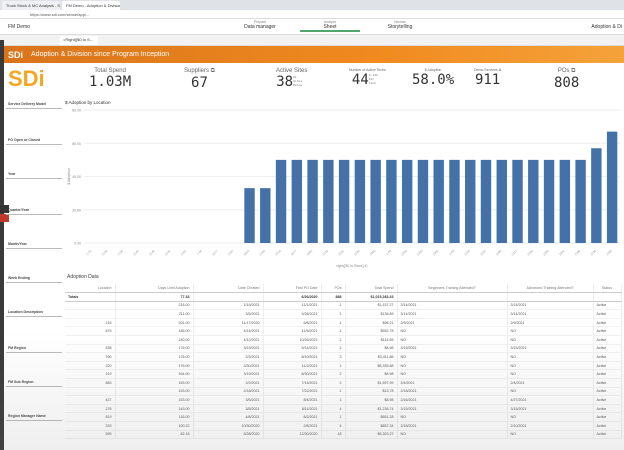 The image size is (624, 450). Describe the element at coordinates (371, 323) in the screenshot. I see `table-cell: $98.21` at that location.